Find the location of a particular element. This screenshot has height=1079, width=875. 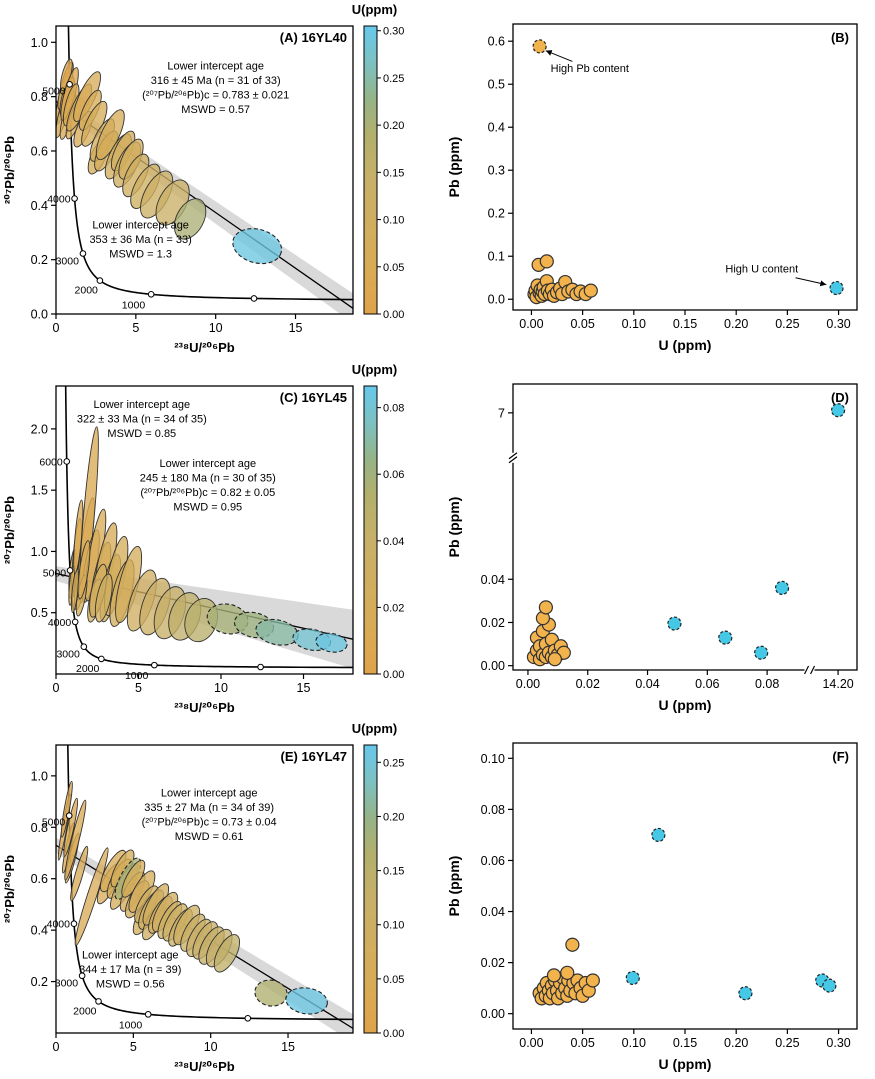

age-label: 2000 is located at coordinates (88, 669).